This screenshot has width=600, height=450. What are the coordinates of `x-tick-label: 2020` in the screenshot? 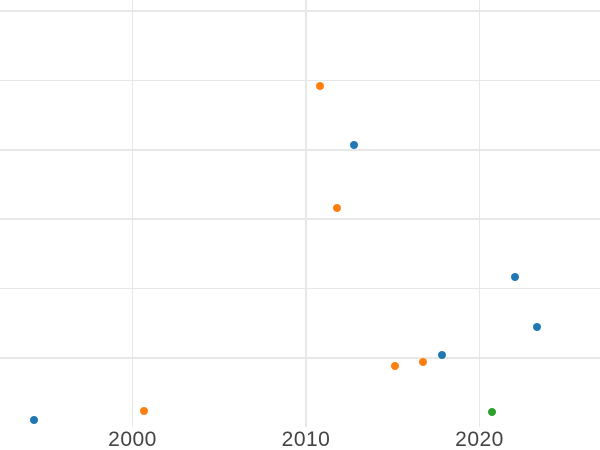 It's located at (479, 439).